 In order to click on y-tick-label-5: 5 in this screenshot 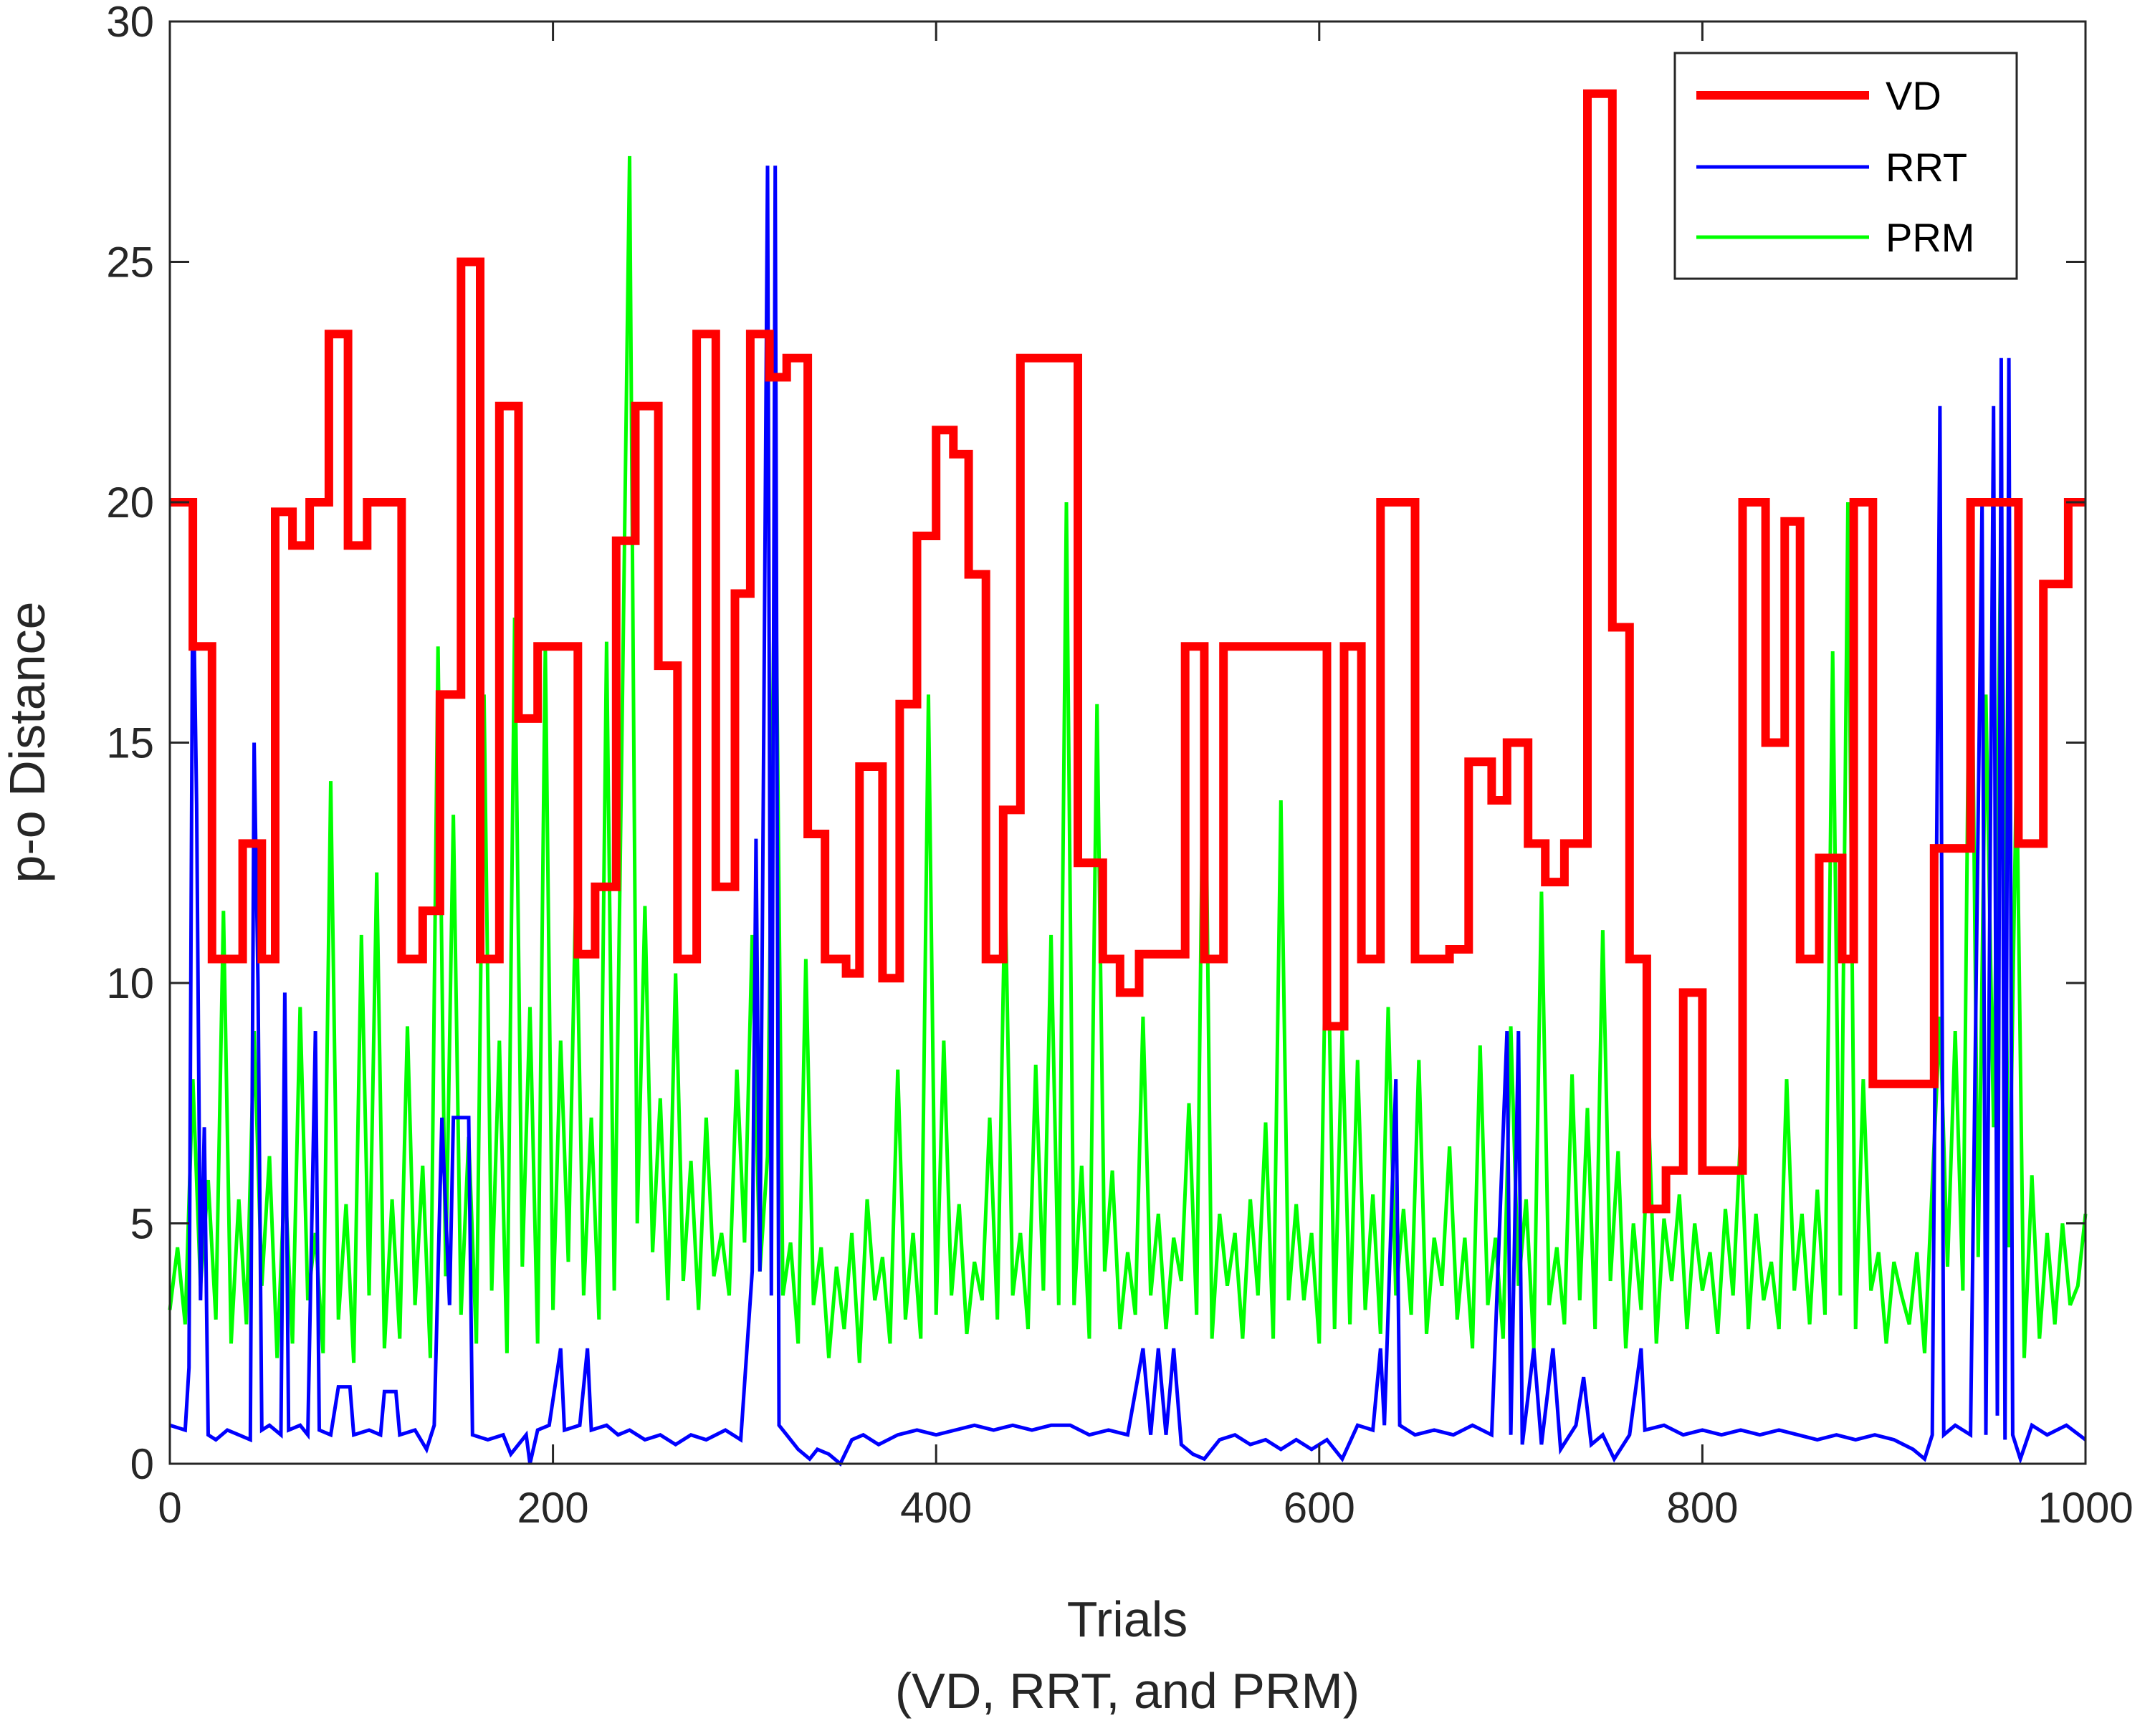, I will do `click(142, 1224)`.